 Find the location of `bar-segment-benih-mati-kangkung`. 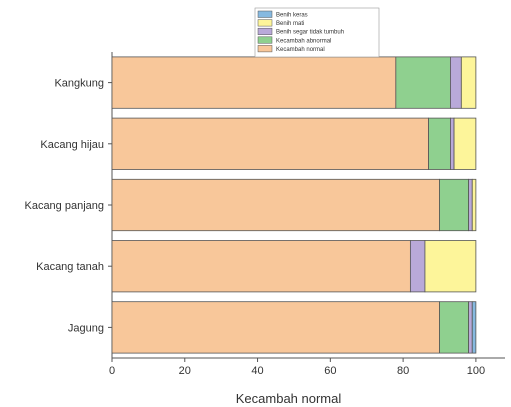

bar-segment-benih-mati-kangkung is located at coordinates (468, 82).